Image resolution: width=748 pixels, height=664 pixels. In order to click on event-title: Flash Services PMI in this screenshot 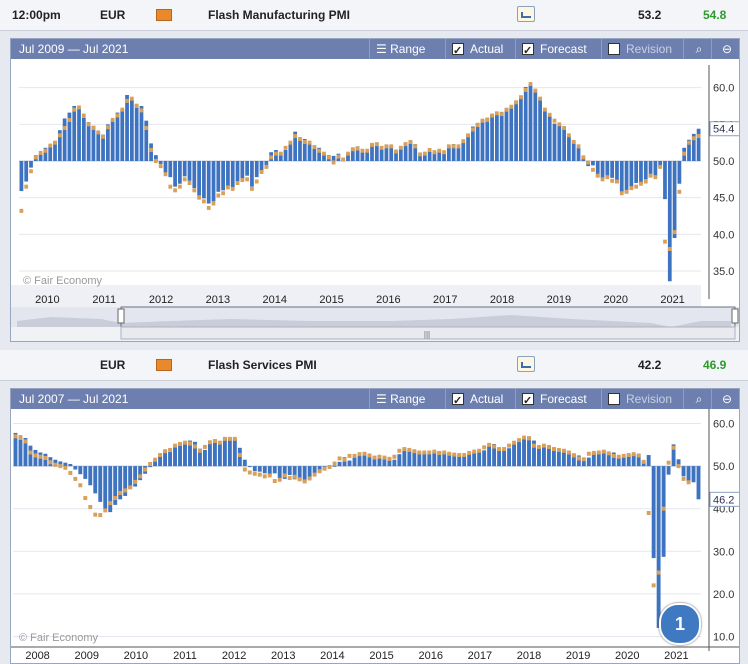, I will do `click(262, 365)`.